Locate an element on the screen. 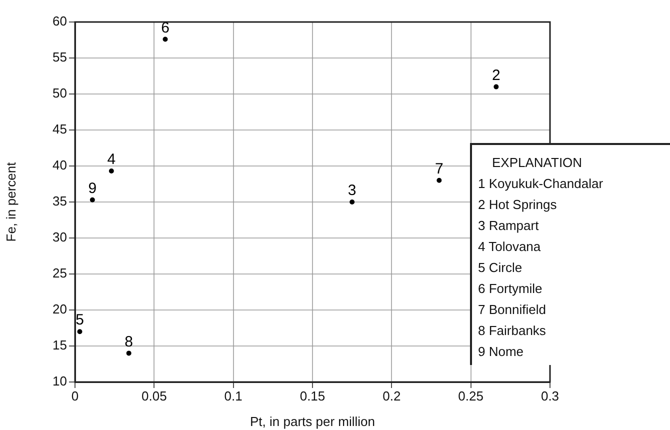 The height and width of the screenshot is (430, 670). annotation: 1 Koyukuk-Chandalar is located at coordinates (541, 184).